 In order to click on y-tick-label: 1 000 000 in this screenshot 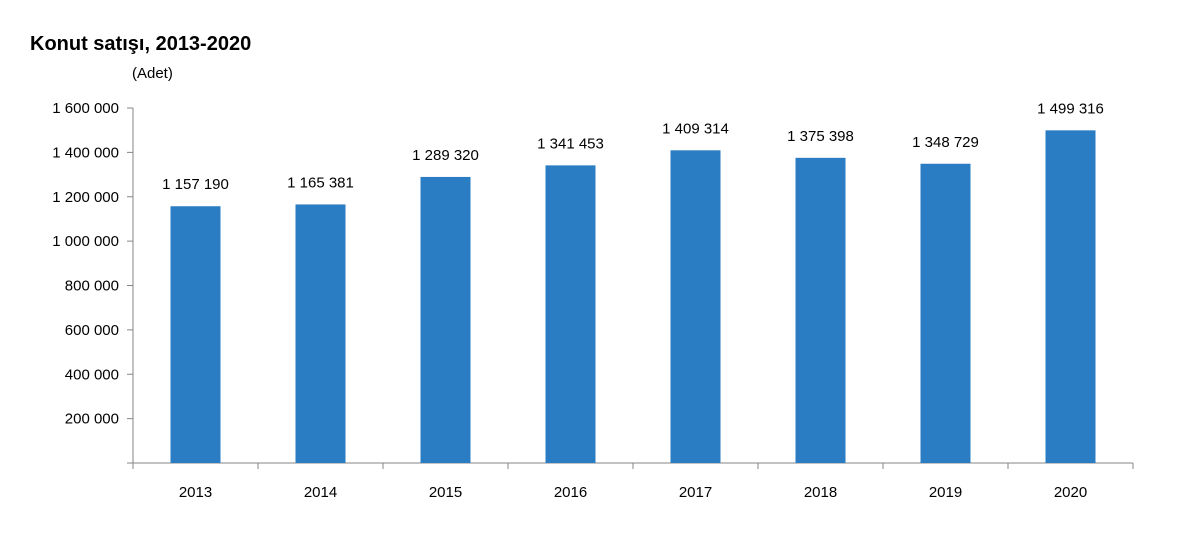, I will do `click(85, 241)`.